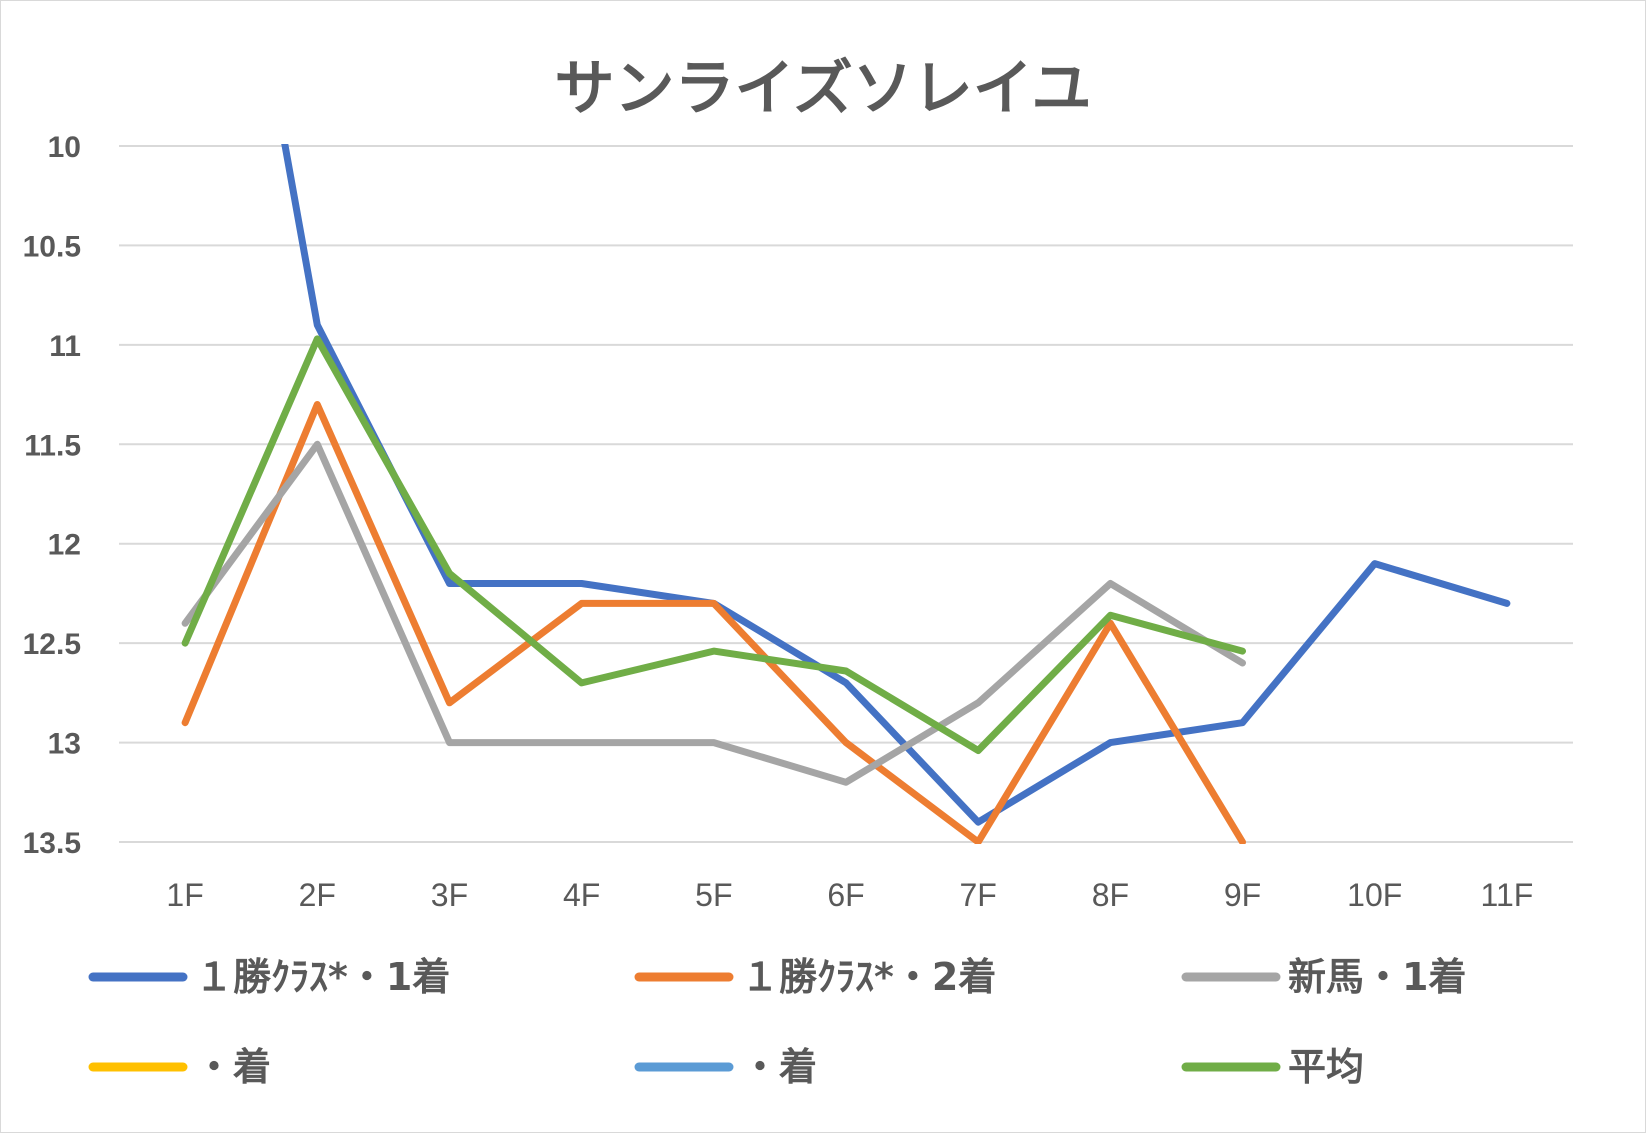 Image resolution: width=1646 pixels, height=1134 pixels. What do you see at coordinates (1110, 895) in the screenshot?
I see `x-tick-label: 8F` at bounding box center [1110, 895].